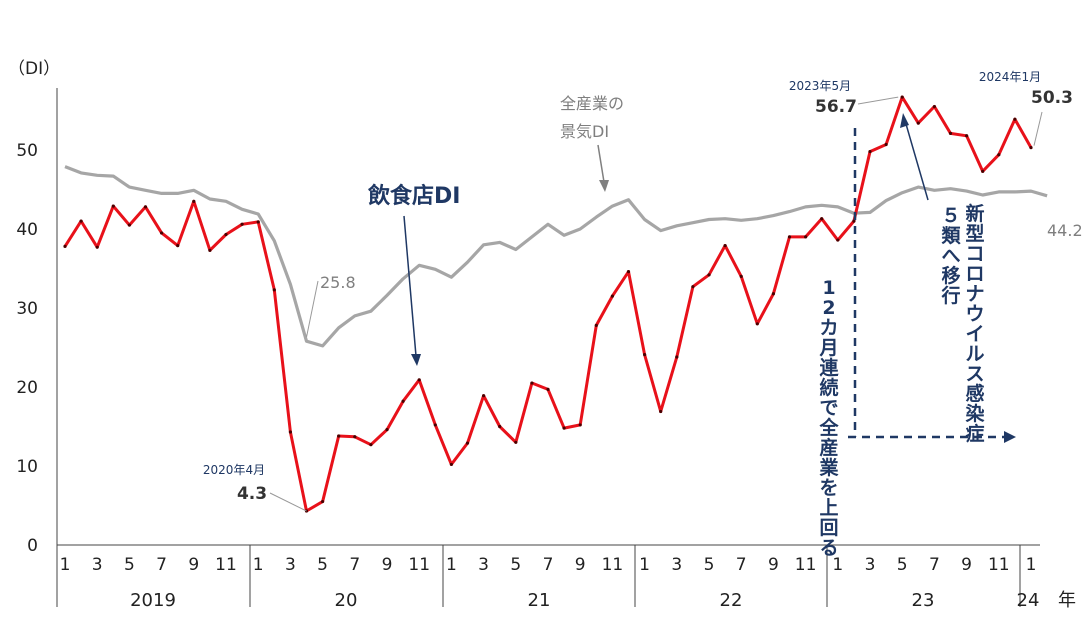  What do you see at coordinates (828, 408) in the screenshot?
I see `note-above-all-industry-char: で` at bounding box center [828, 408].